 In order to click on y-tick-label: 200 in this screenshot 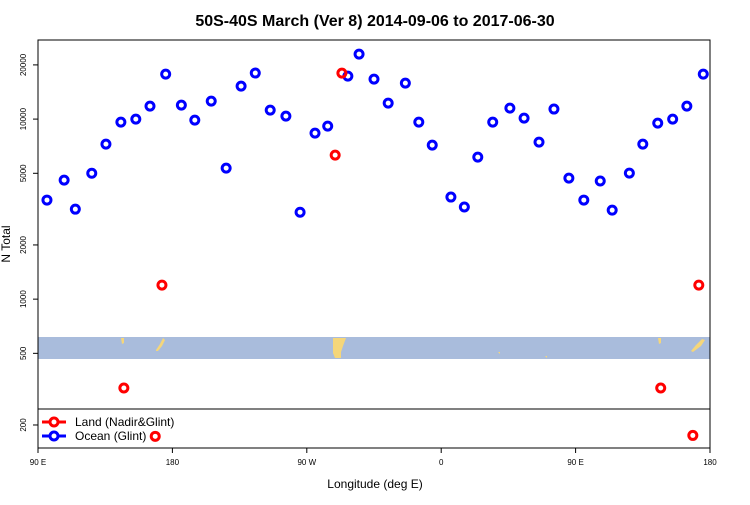, I will do `click(23, 425)`.